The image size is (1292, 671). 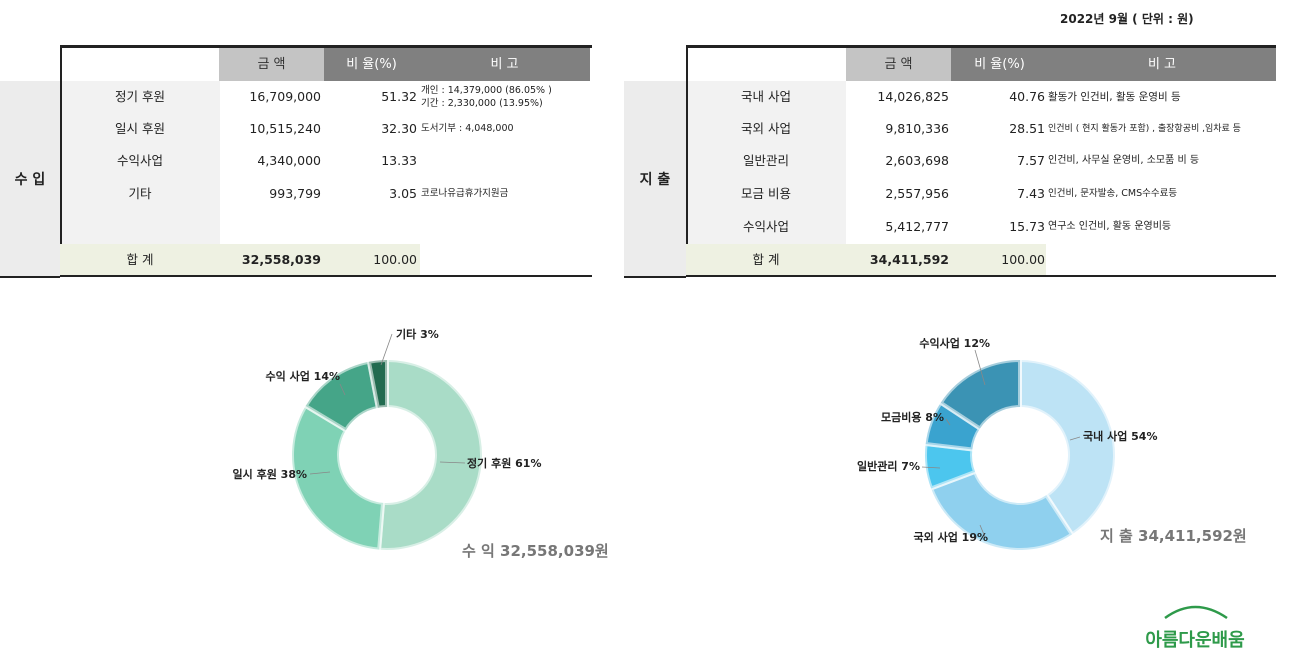 I want to click on data-label: 국외 사업 19%, so click(x=951, y=537).